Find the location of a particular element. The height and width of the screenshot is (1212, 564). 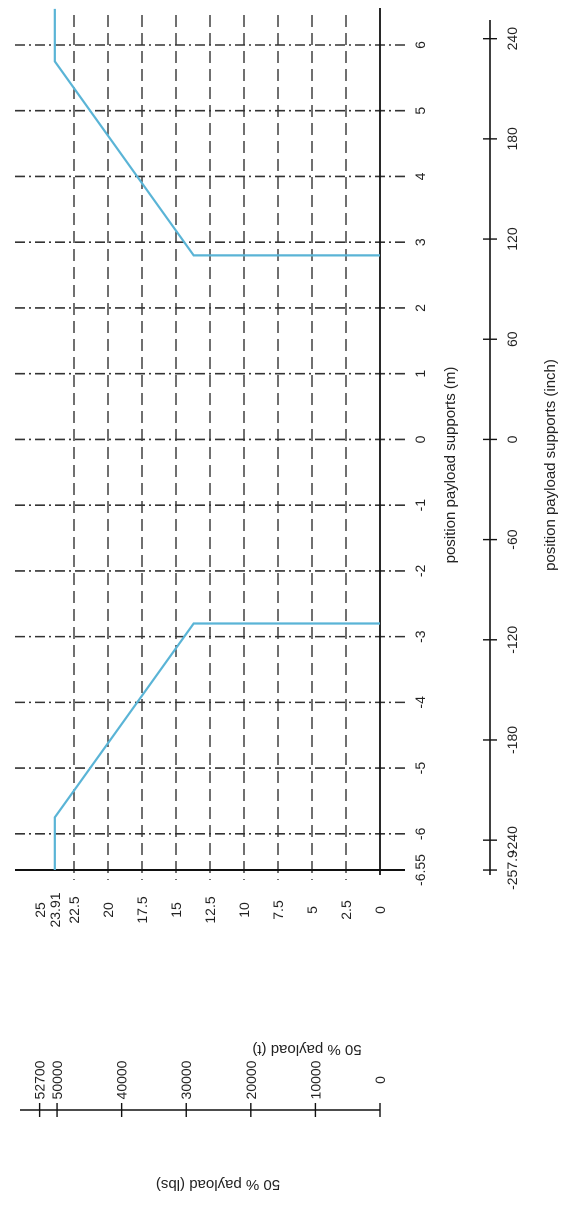

y-tick-label: 20 is located at coordinates (108, 910).